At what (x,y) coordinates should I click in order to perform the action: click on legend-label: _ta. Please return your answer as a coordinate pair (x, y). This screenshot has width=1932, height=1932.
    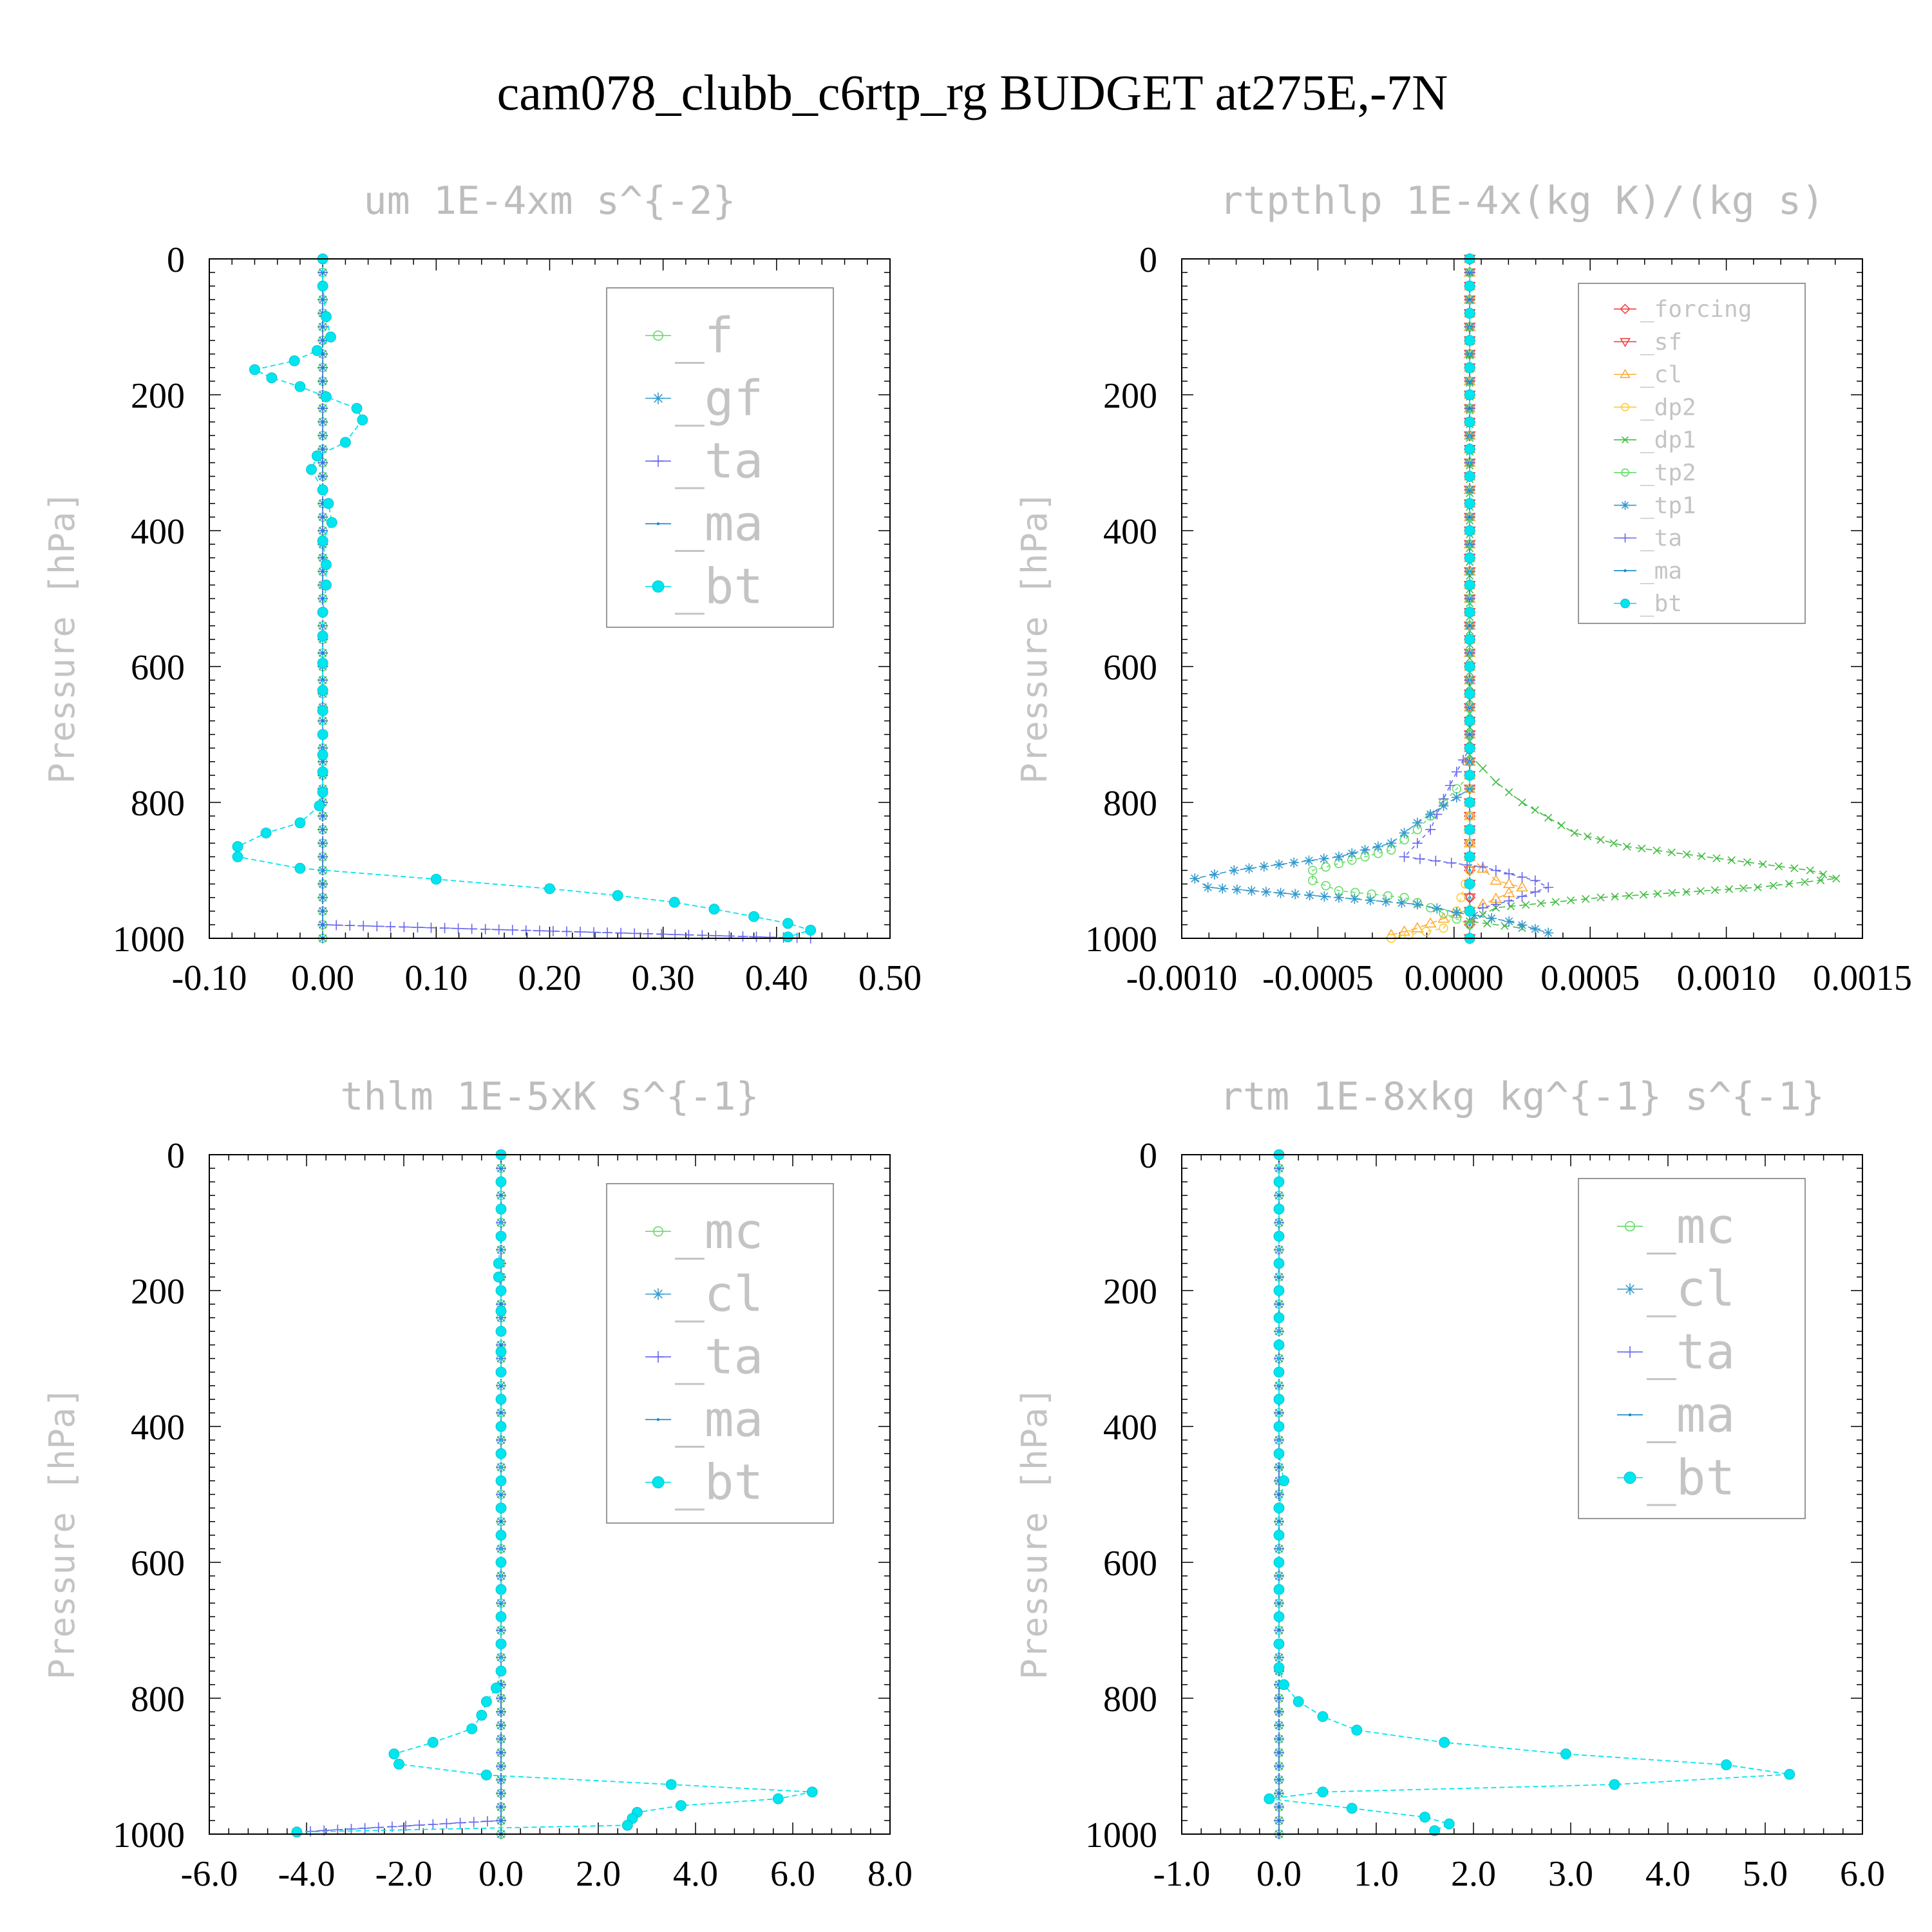
    Looking at the image, I should click on (719, 1356).